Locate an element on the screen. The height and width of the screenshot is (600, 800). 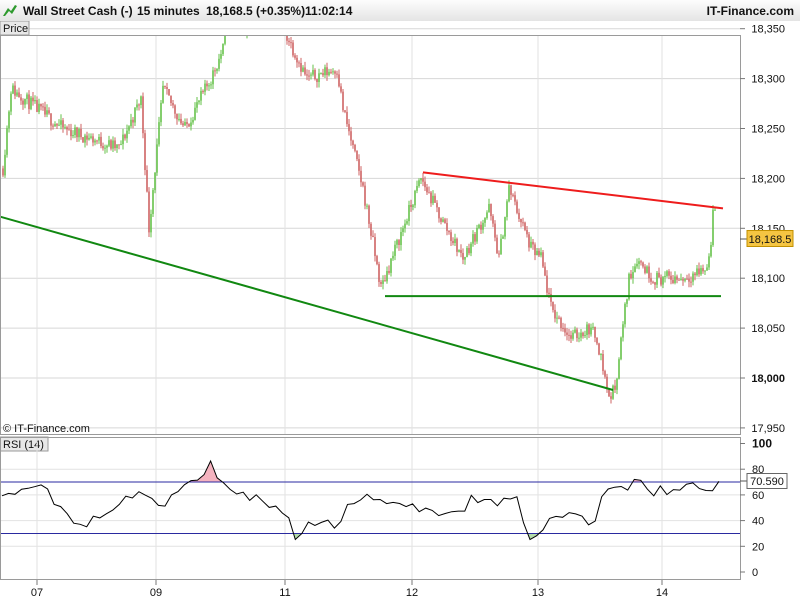
rsi-tick-label: 60 is located at coordinates (758, 496).